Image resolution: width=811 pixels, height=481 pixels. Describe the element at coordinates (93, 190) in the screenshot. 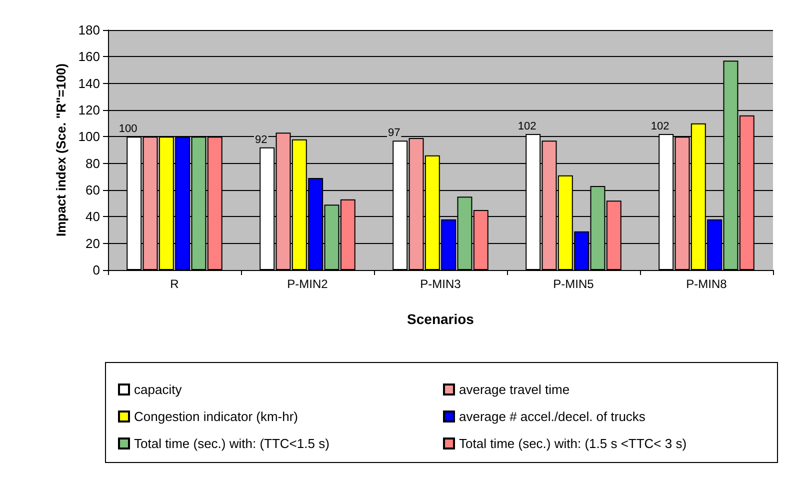

I see `y-tick-label: 60` at that location.